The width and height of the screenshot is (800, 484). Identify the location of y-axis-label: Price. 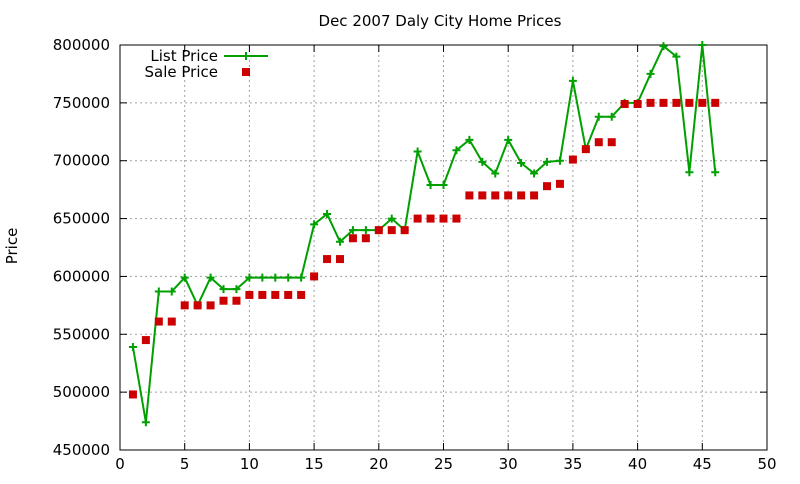
(12, 246).